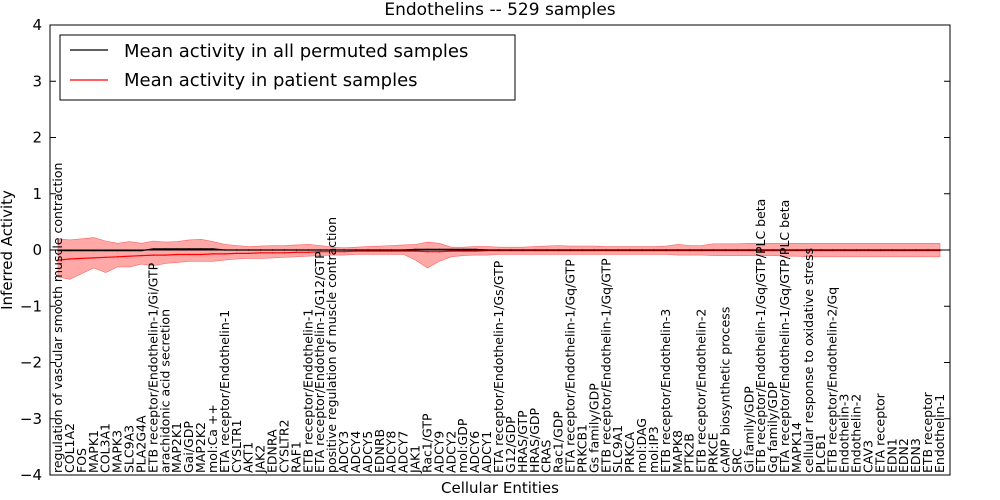  I want to click on category-label-2: FOS, so click(81, 460).